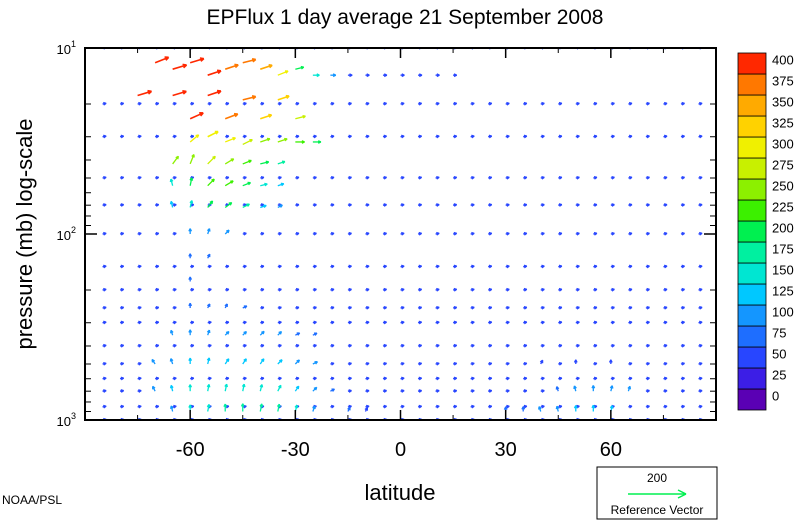  What do you see at coordinates (783, 207) in the screenshot?
I see `colorbar-label: 225` at bounding box center [783, 207].